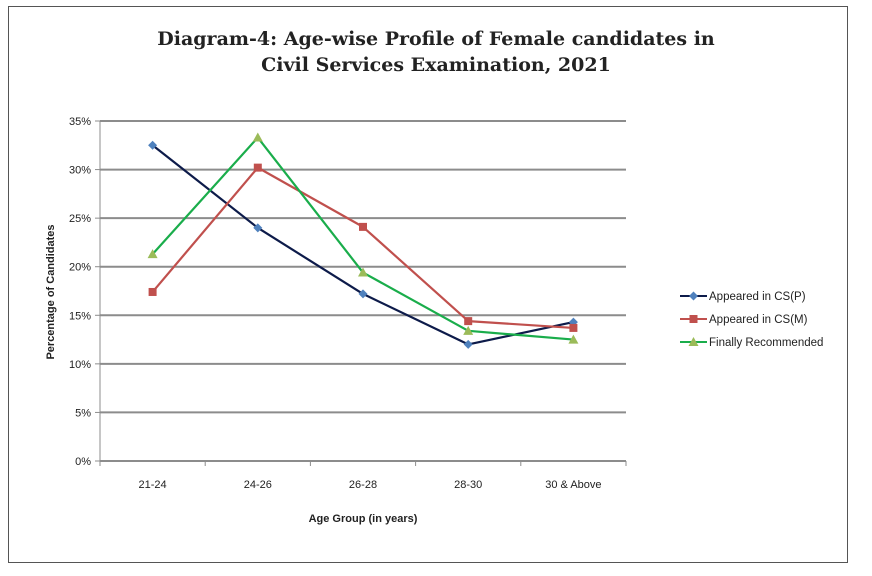 This screenshot has width=872, height=576. What do you see at coordinates (51, 291) in the screenshot?
I see `y-axis-title: Percentage of Candidates` at bounding box center [51, 291].